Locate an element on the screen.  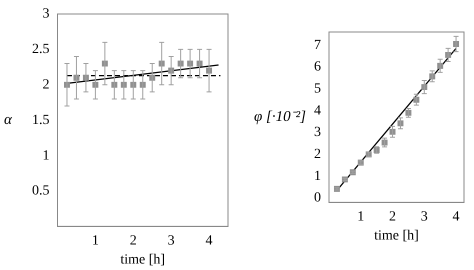
y-tick-label: 2.5 is located at coordinates (41, 50).